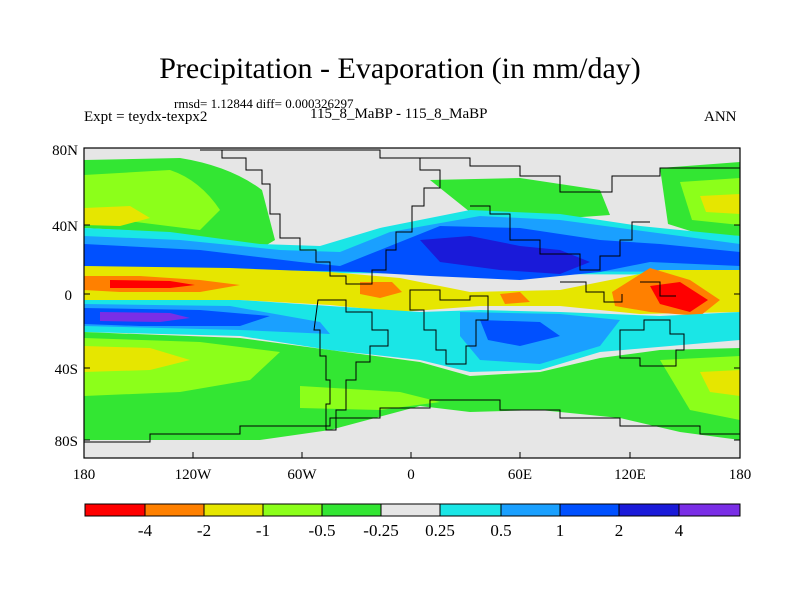 The image size is (800, 600). I want to click on colorbar-label-3: -0.5, so click(322, 530).